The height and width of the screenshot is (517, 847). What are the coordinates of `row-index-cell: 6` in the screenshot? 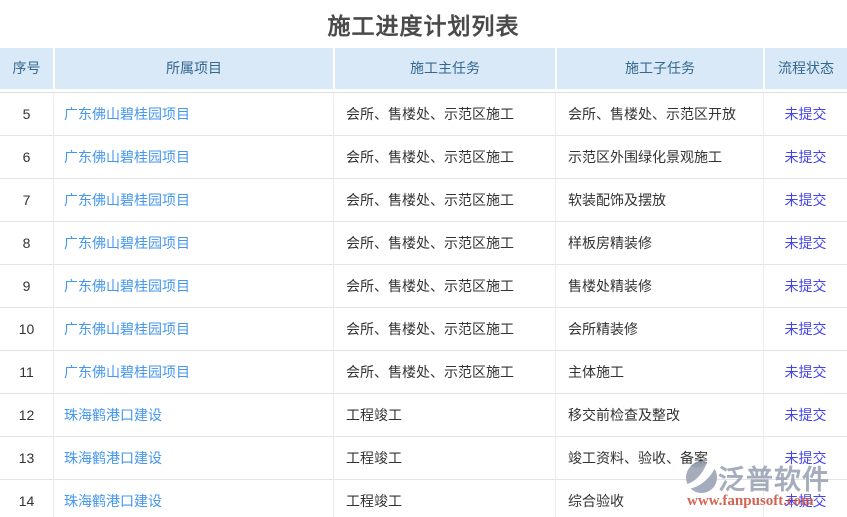 It's located at (26, 156).